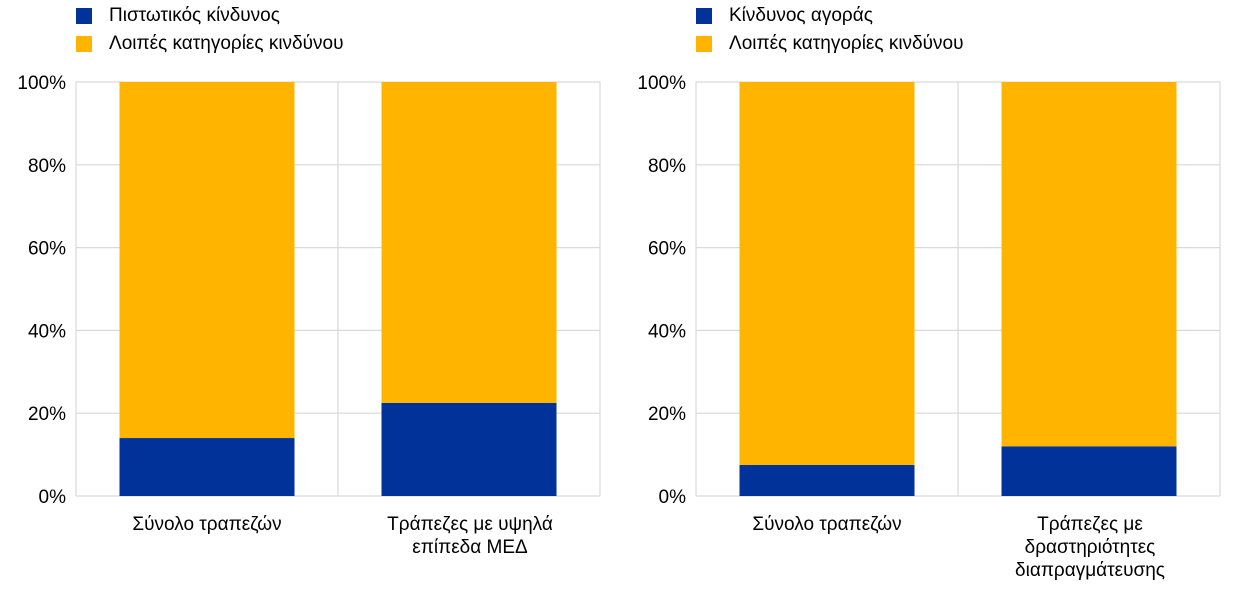 The image size is (1240, 591). Describe the element at coordinates (194, 15) in the screenshot. I see `legend-label-credit-risk: Πιστωτικός κίνδυνος` at that location.